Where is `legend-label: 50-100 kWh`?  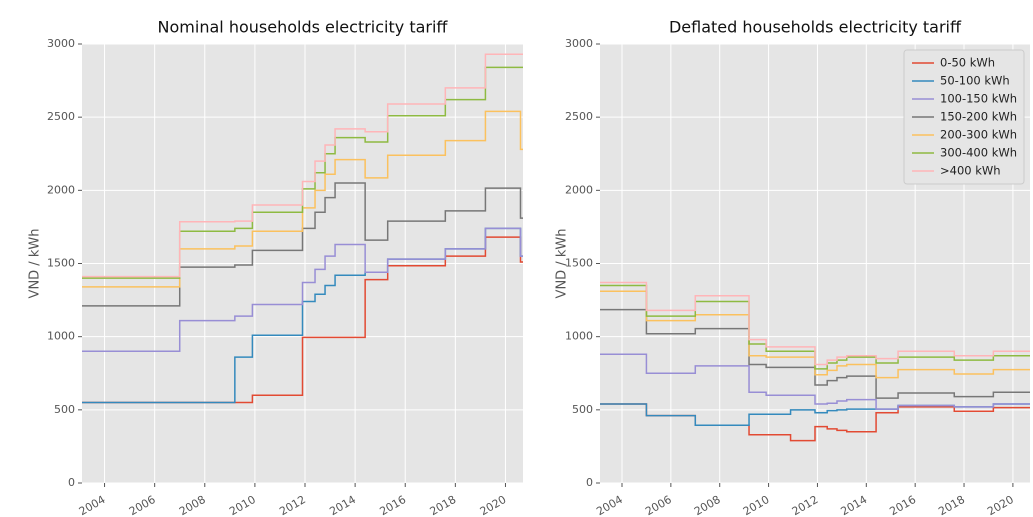 legend-label: 50-100 kWh is located at coordinates (975, 81).